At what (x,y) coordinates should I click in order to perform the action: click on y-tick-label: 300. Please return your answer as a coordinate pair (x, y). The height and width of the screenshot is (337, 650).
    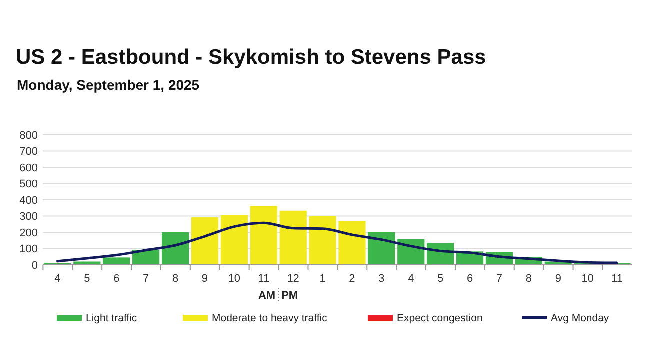
    Looking at the image, I should click on (29, 217).